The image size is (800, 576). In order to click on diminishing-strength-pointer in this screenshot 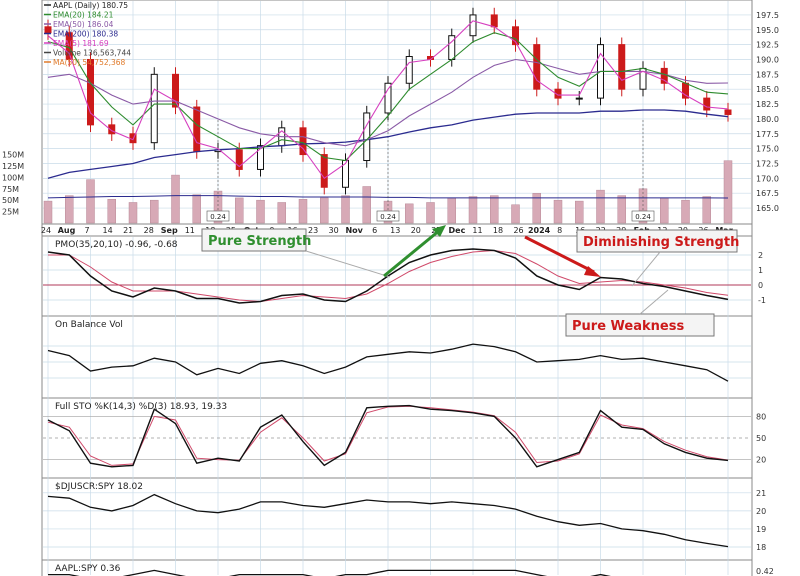, I will do `click(646, 269)`.